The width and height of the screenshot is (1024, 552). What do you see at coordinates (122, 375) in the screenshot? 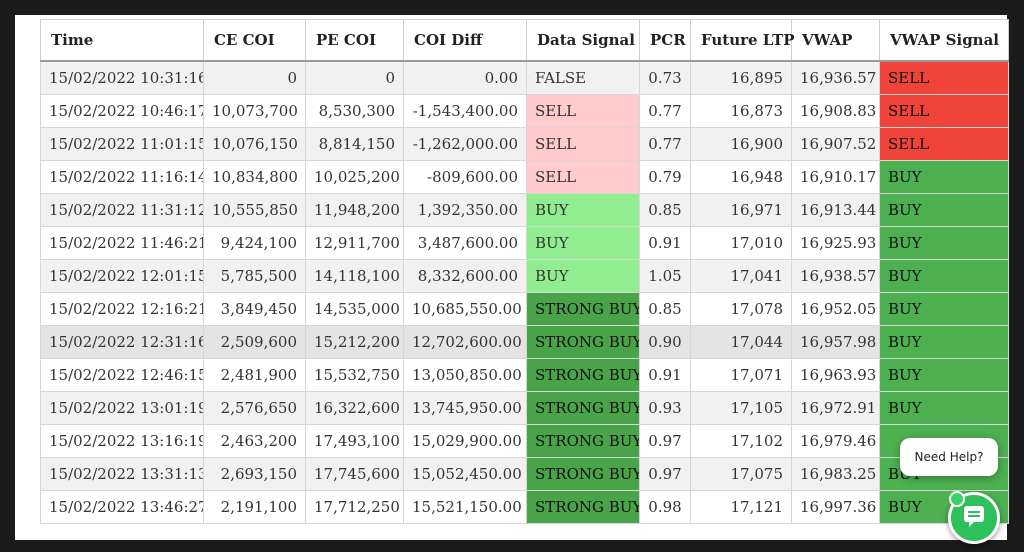
I see `cell-time: 15/02/2022 12:46:15` at bounding box center [122, 375].